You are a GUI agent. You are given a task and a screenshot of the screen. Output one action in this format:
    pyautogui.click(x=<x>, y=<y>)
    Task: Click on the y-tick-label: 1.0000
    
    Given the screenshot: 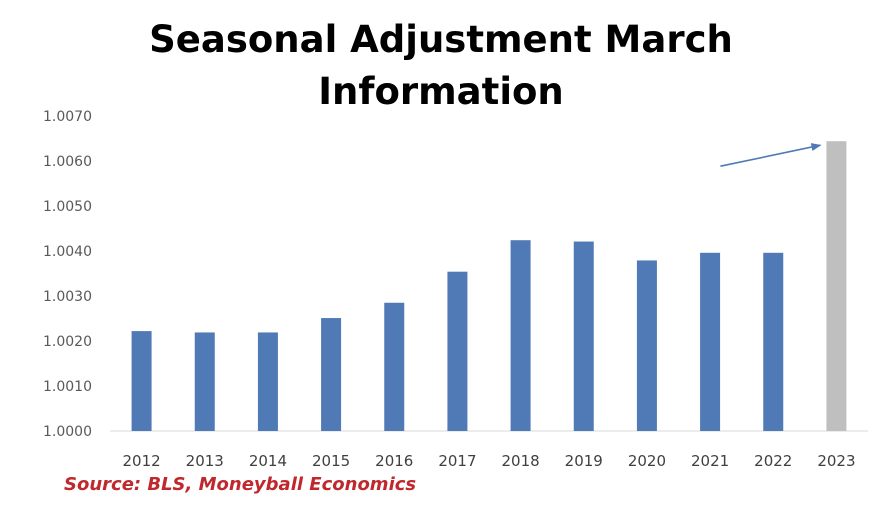 What is the action you would take?
    pyautogui.click(x=67, y=432)
    